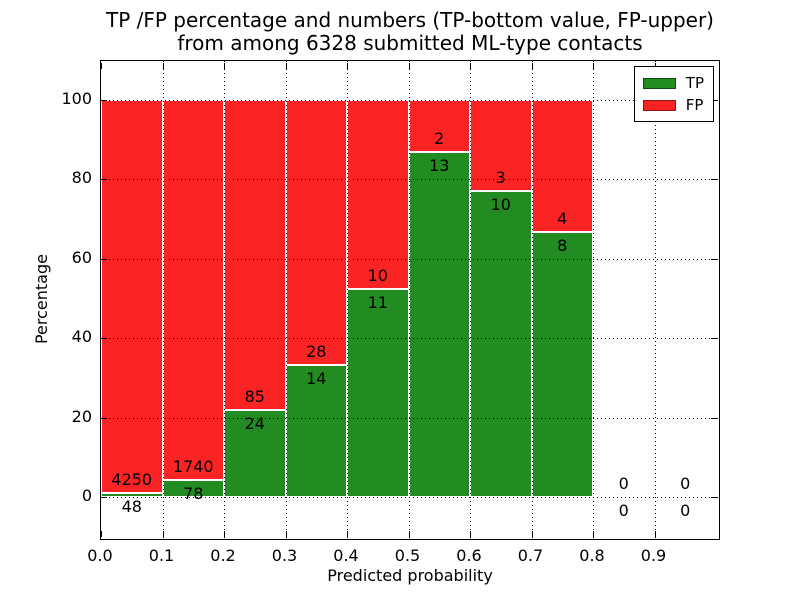 The width and height of the screenshot is (800, 600). I want to click on legend: TP FP, so click(673, 94).